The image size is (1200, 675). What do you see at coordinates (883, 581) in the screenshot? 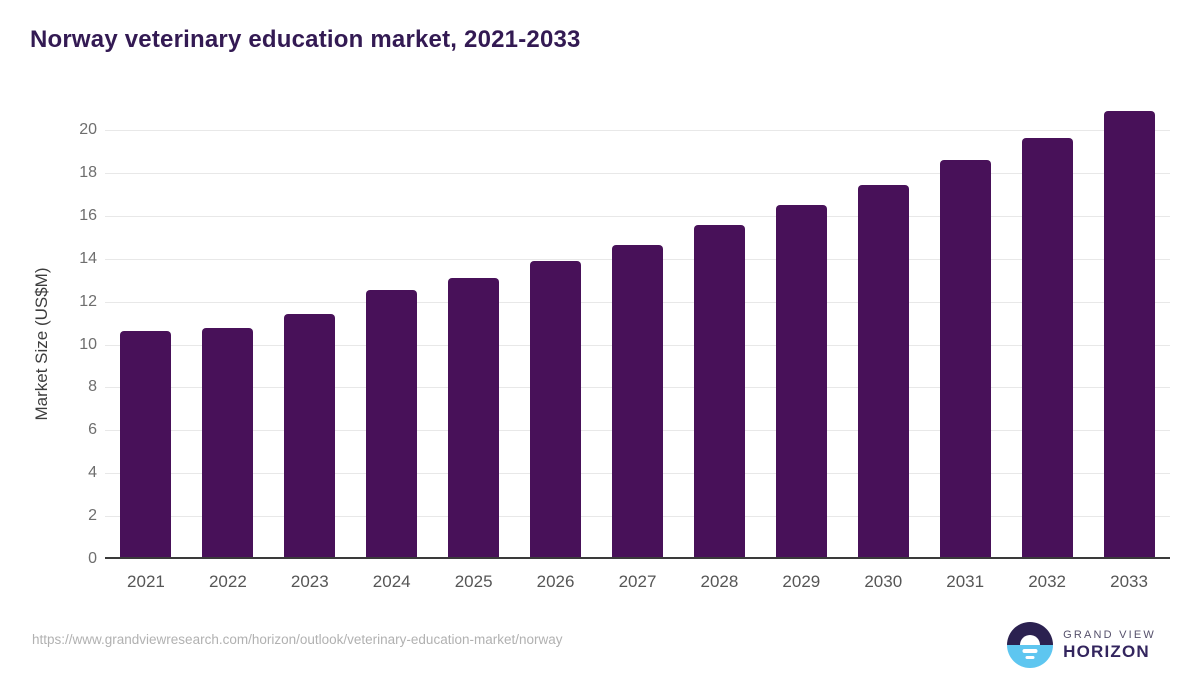
I see `x-tick-label-2030: 2030` at bounding box center [883, 581].